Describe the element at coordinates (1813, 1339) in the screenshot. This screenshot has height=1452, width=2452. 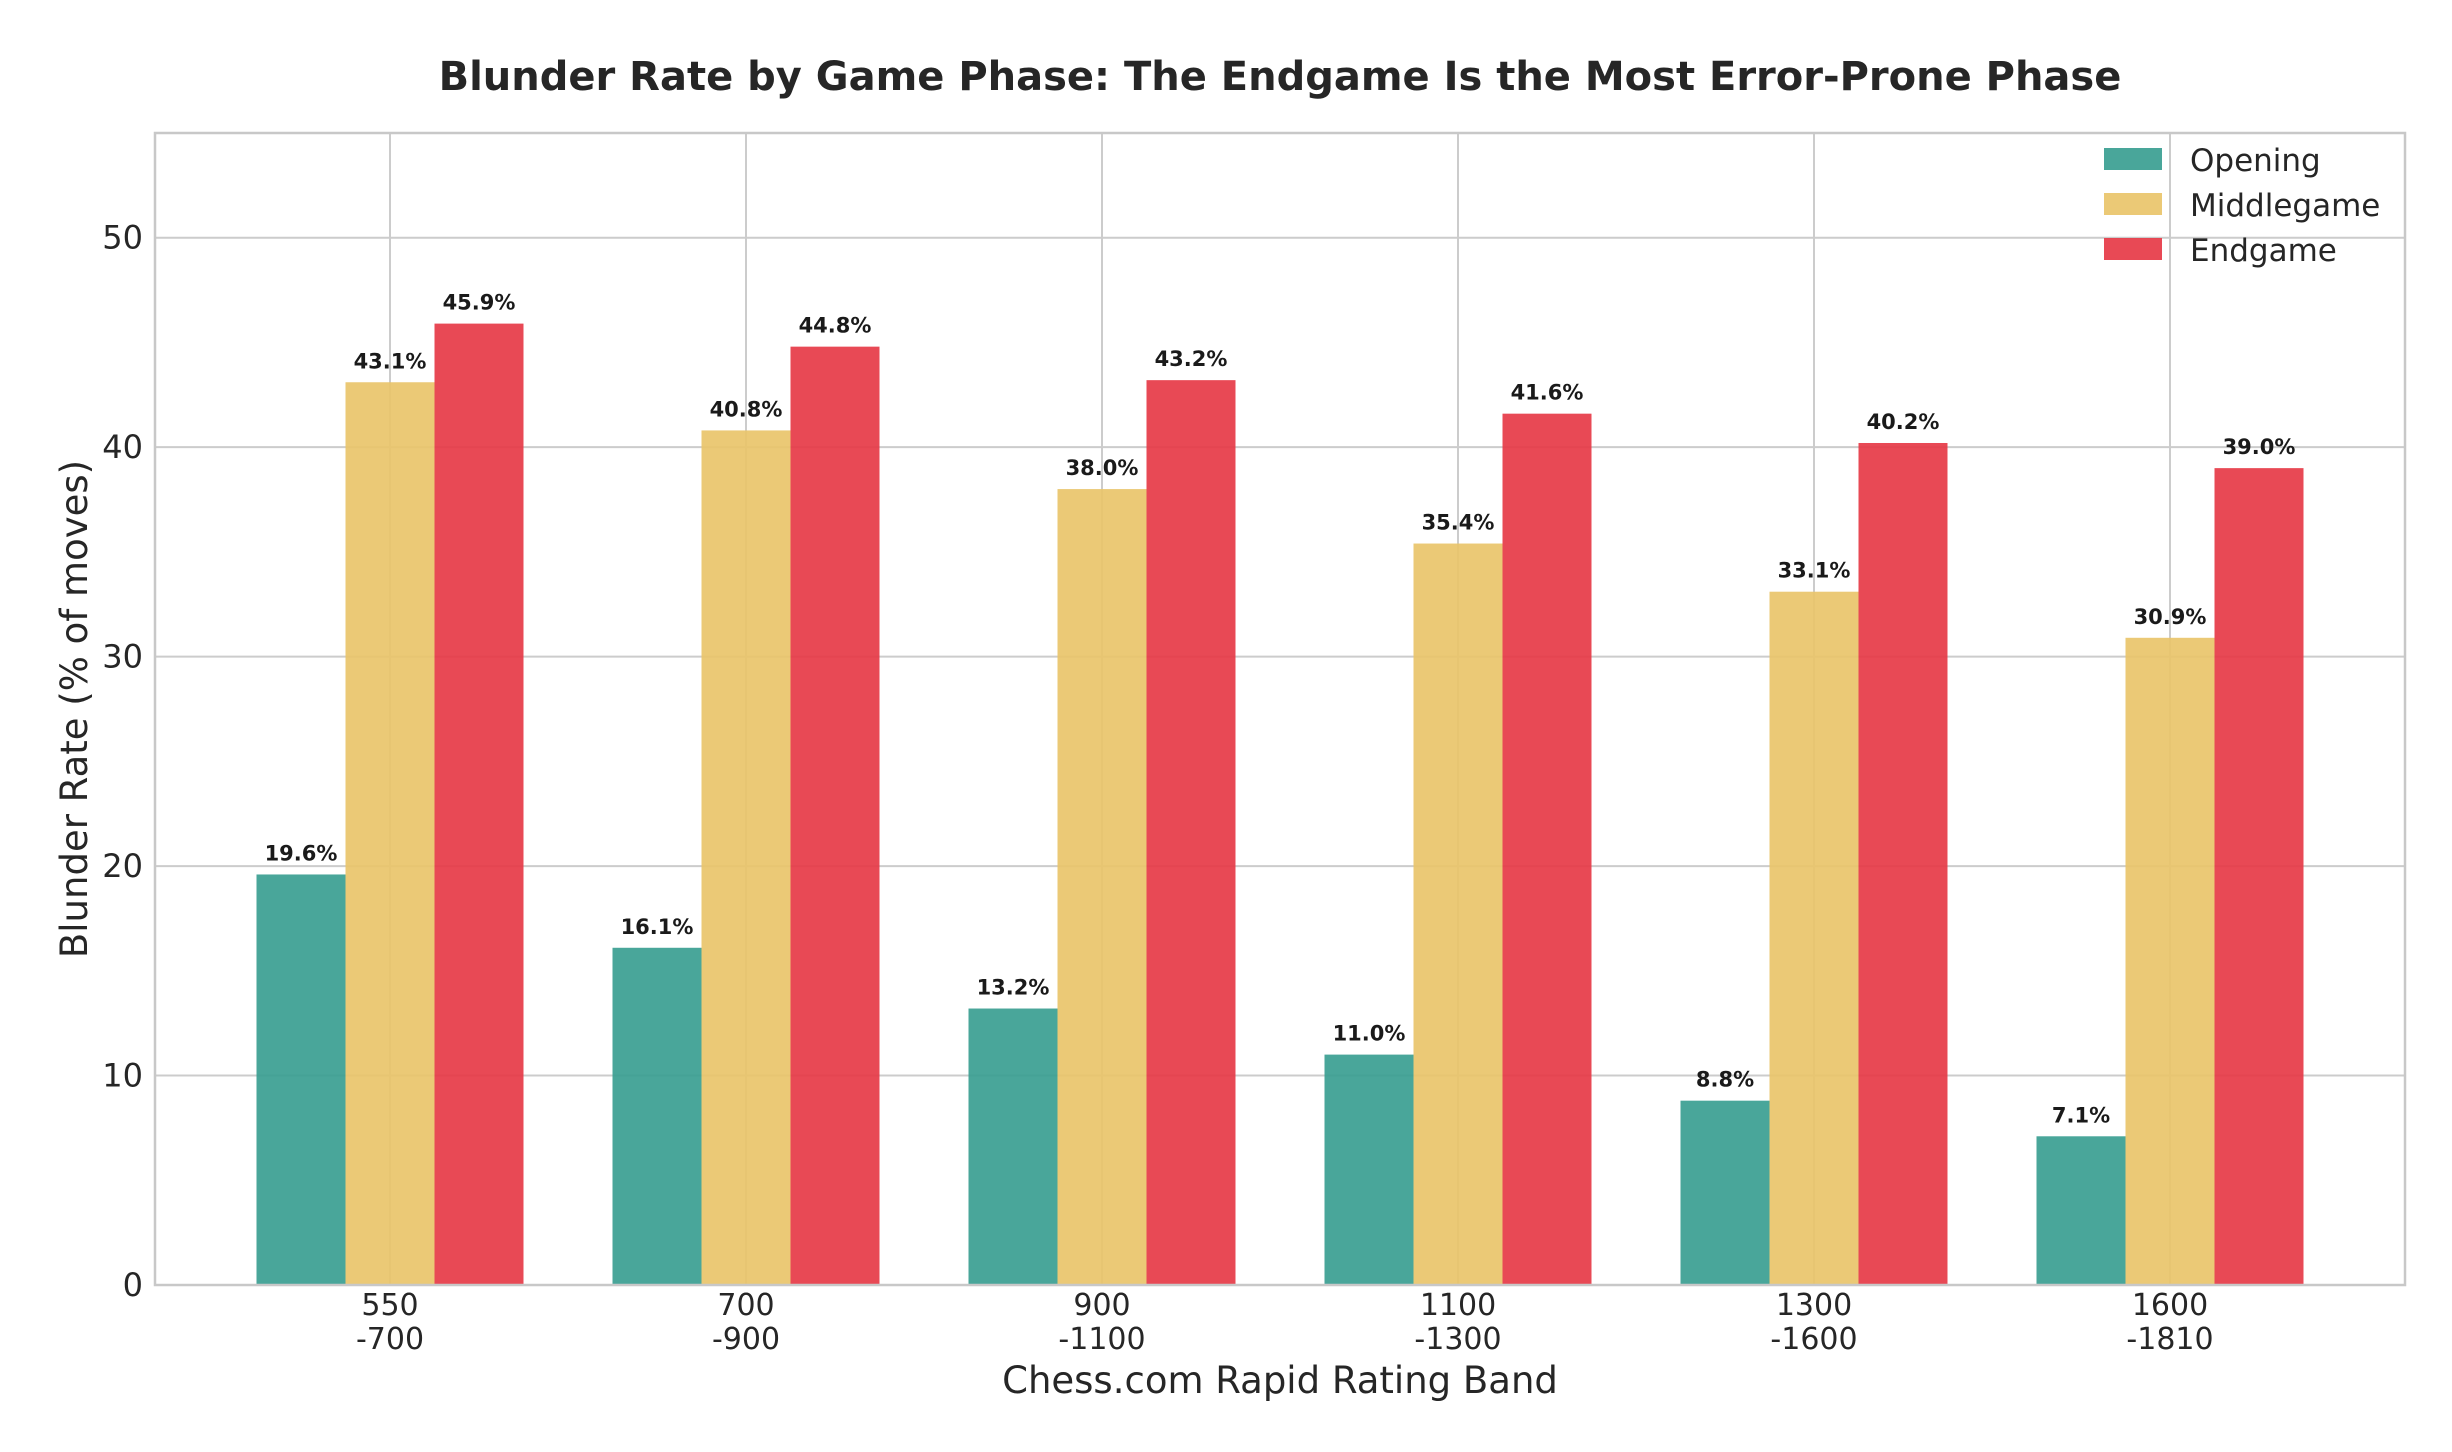
I see `x-tick-label: -1600` at that location.